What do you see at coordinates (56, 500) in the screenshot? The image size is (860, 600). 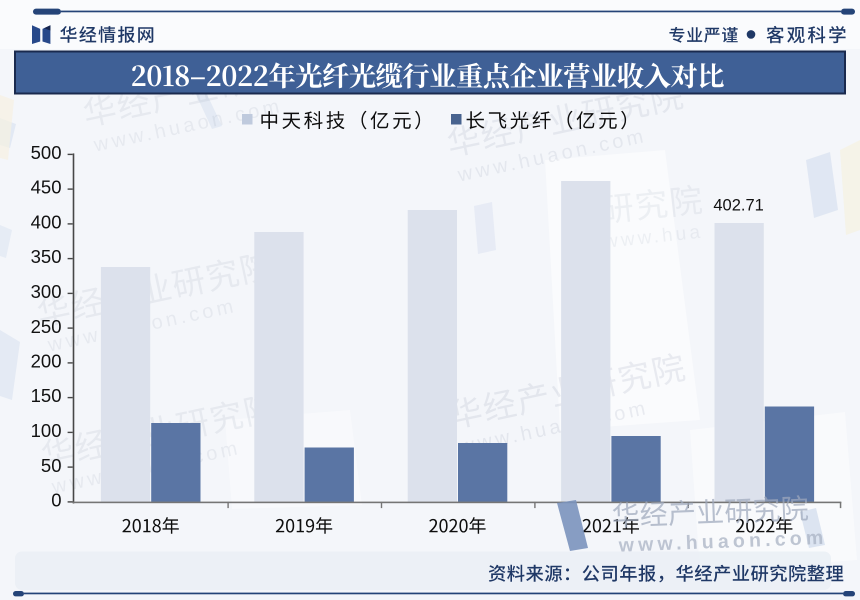 I see `svg-text: 0` at bounding box center [56, 500].